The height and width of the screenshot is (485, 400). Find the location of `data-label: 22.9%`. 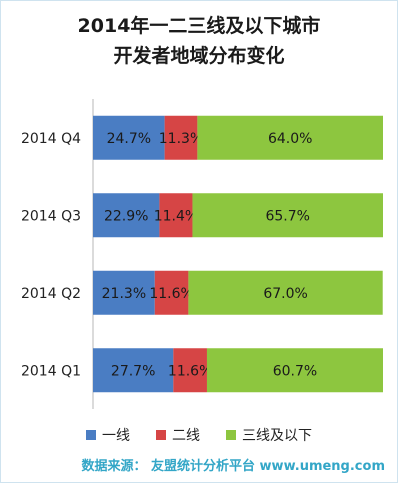

data-label: 22.9% is located at coordinates (126, 216).